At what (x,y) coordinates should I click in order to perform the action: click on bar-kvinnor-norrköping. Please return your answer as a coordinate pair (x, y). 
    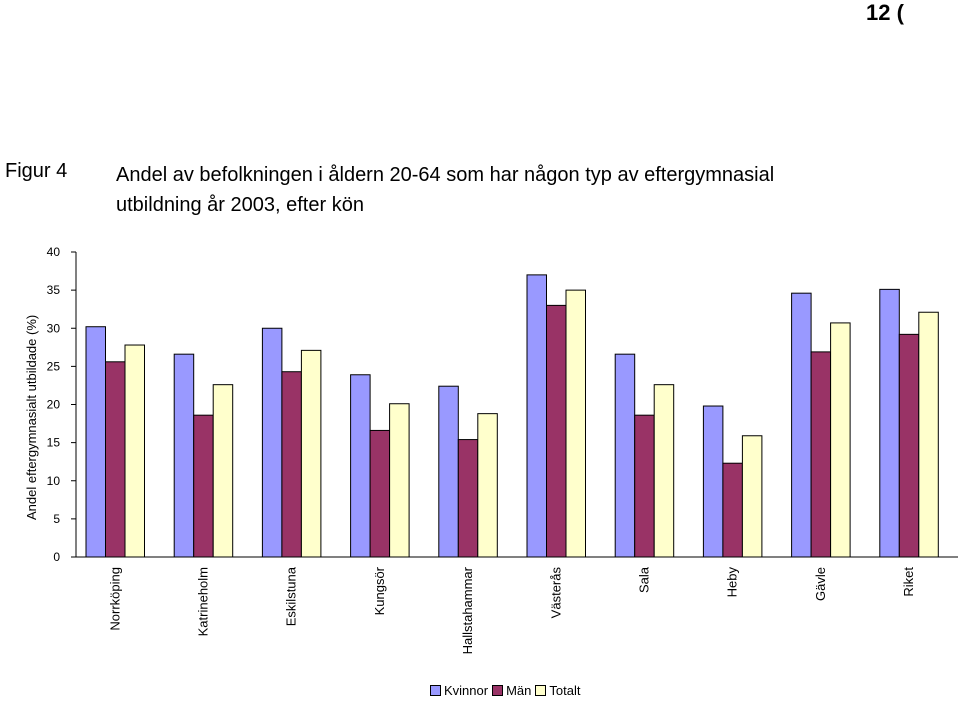
    Looking at the image, I should click on (95, 442).